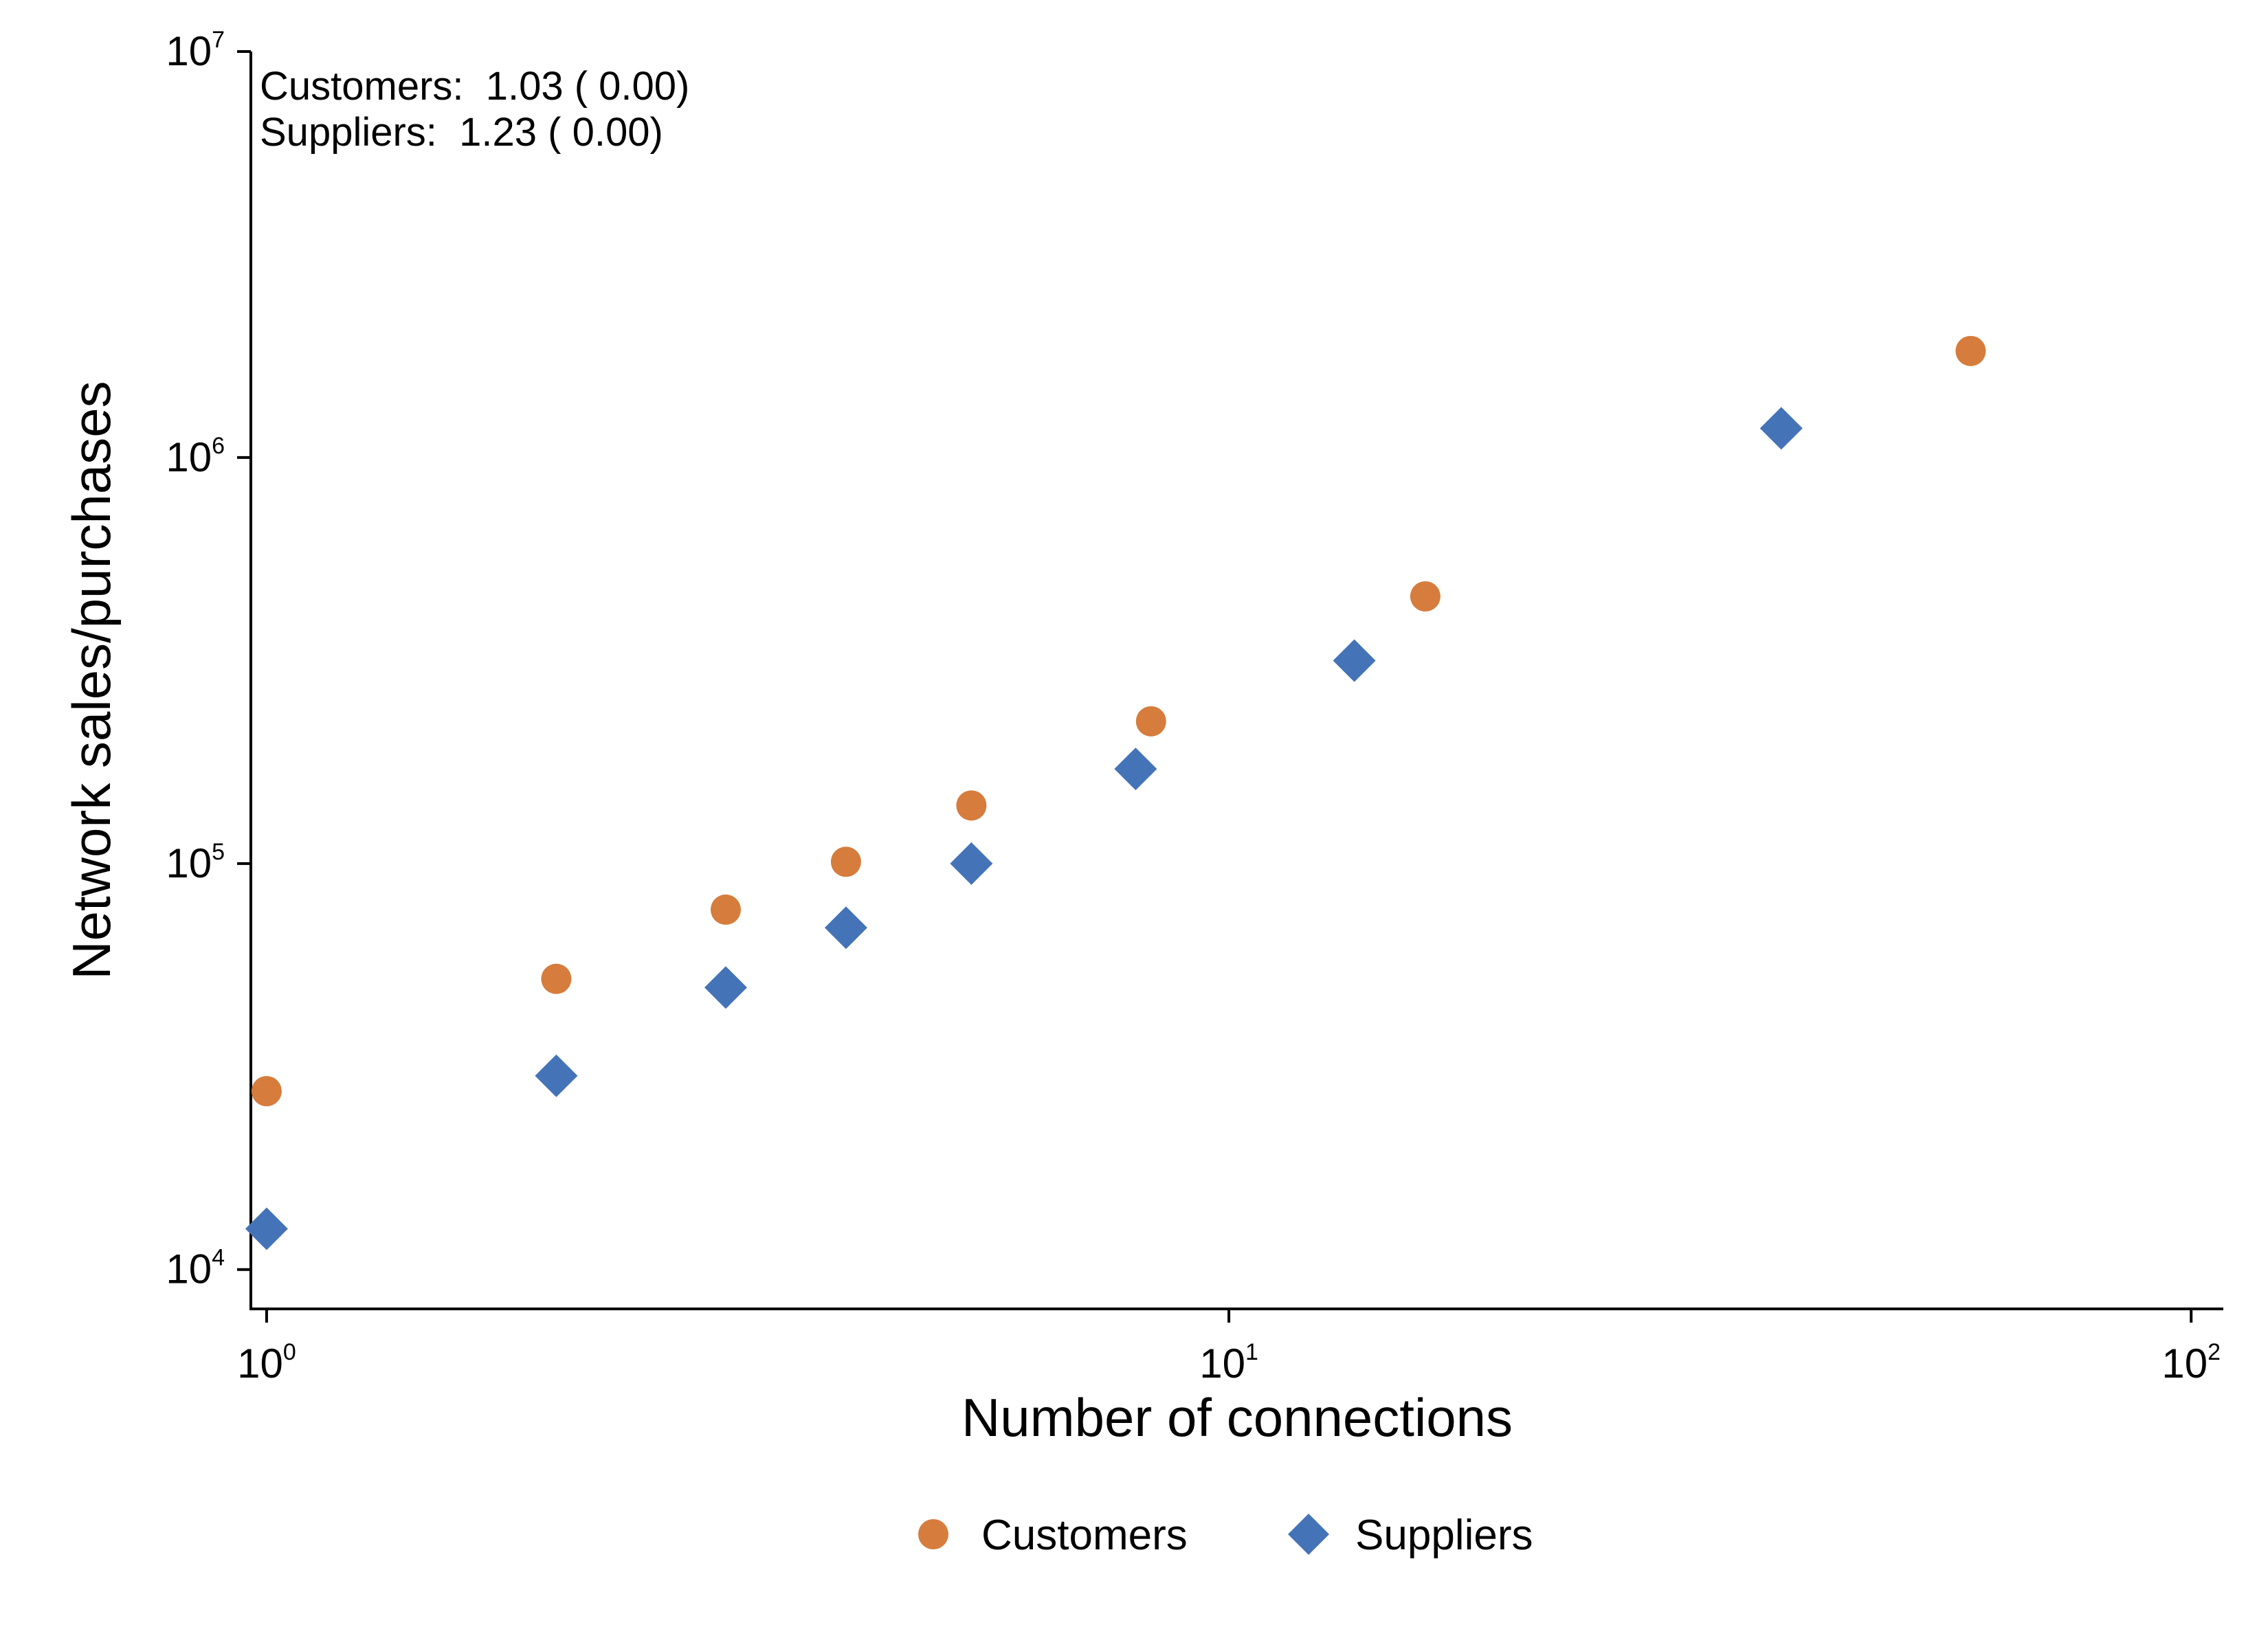 The image size is (2268, 1649). I want to click on legend-label-customers: Customers, so click(1084, 1536).